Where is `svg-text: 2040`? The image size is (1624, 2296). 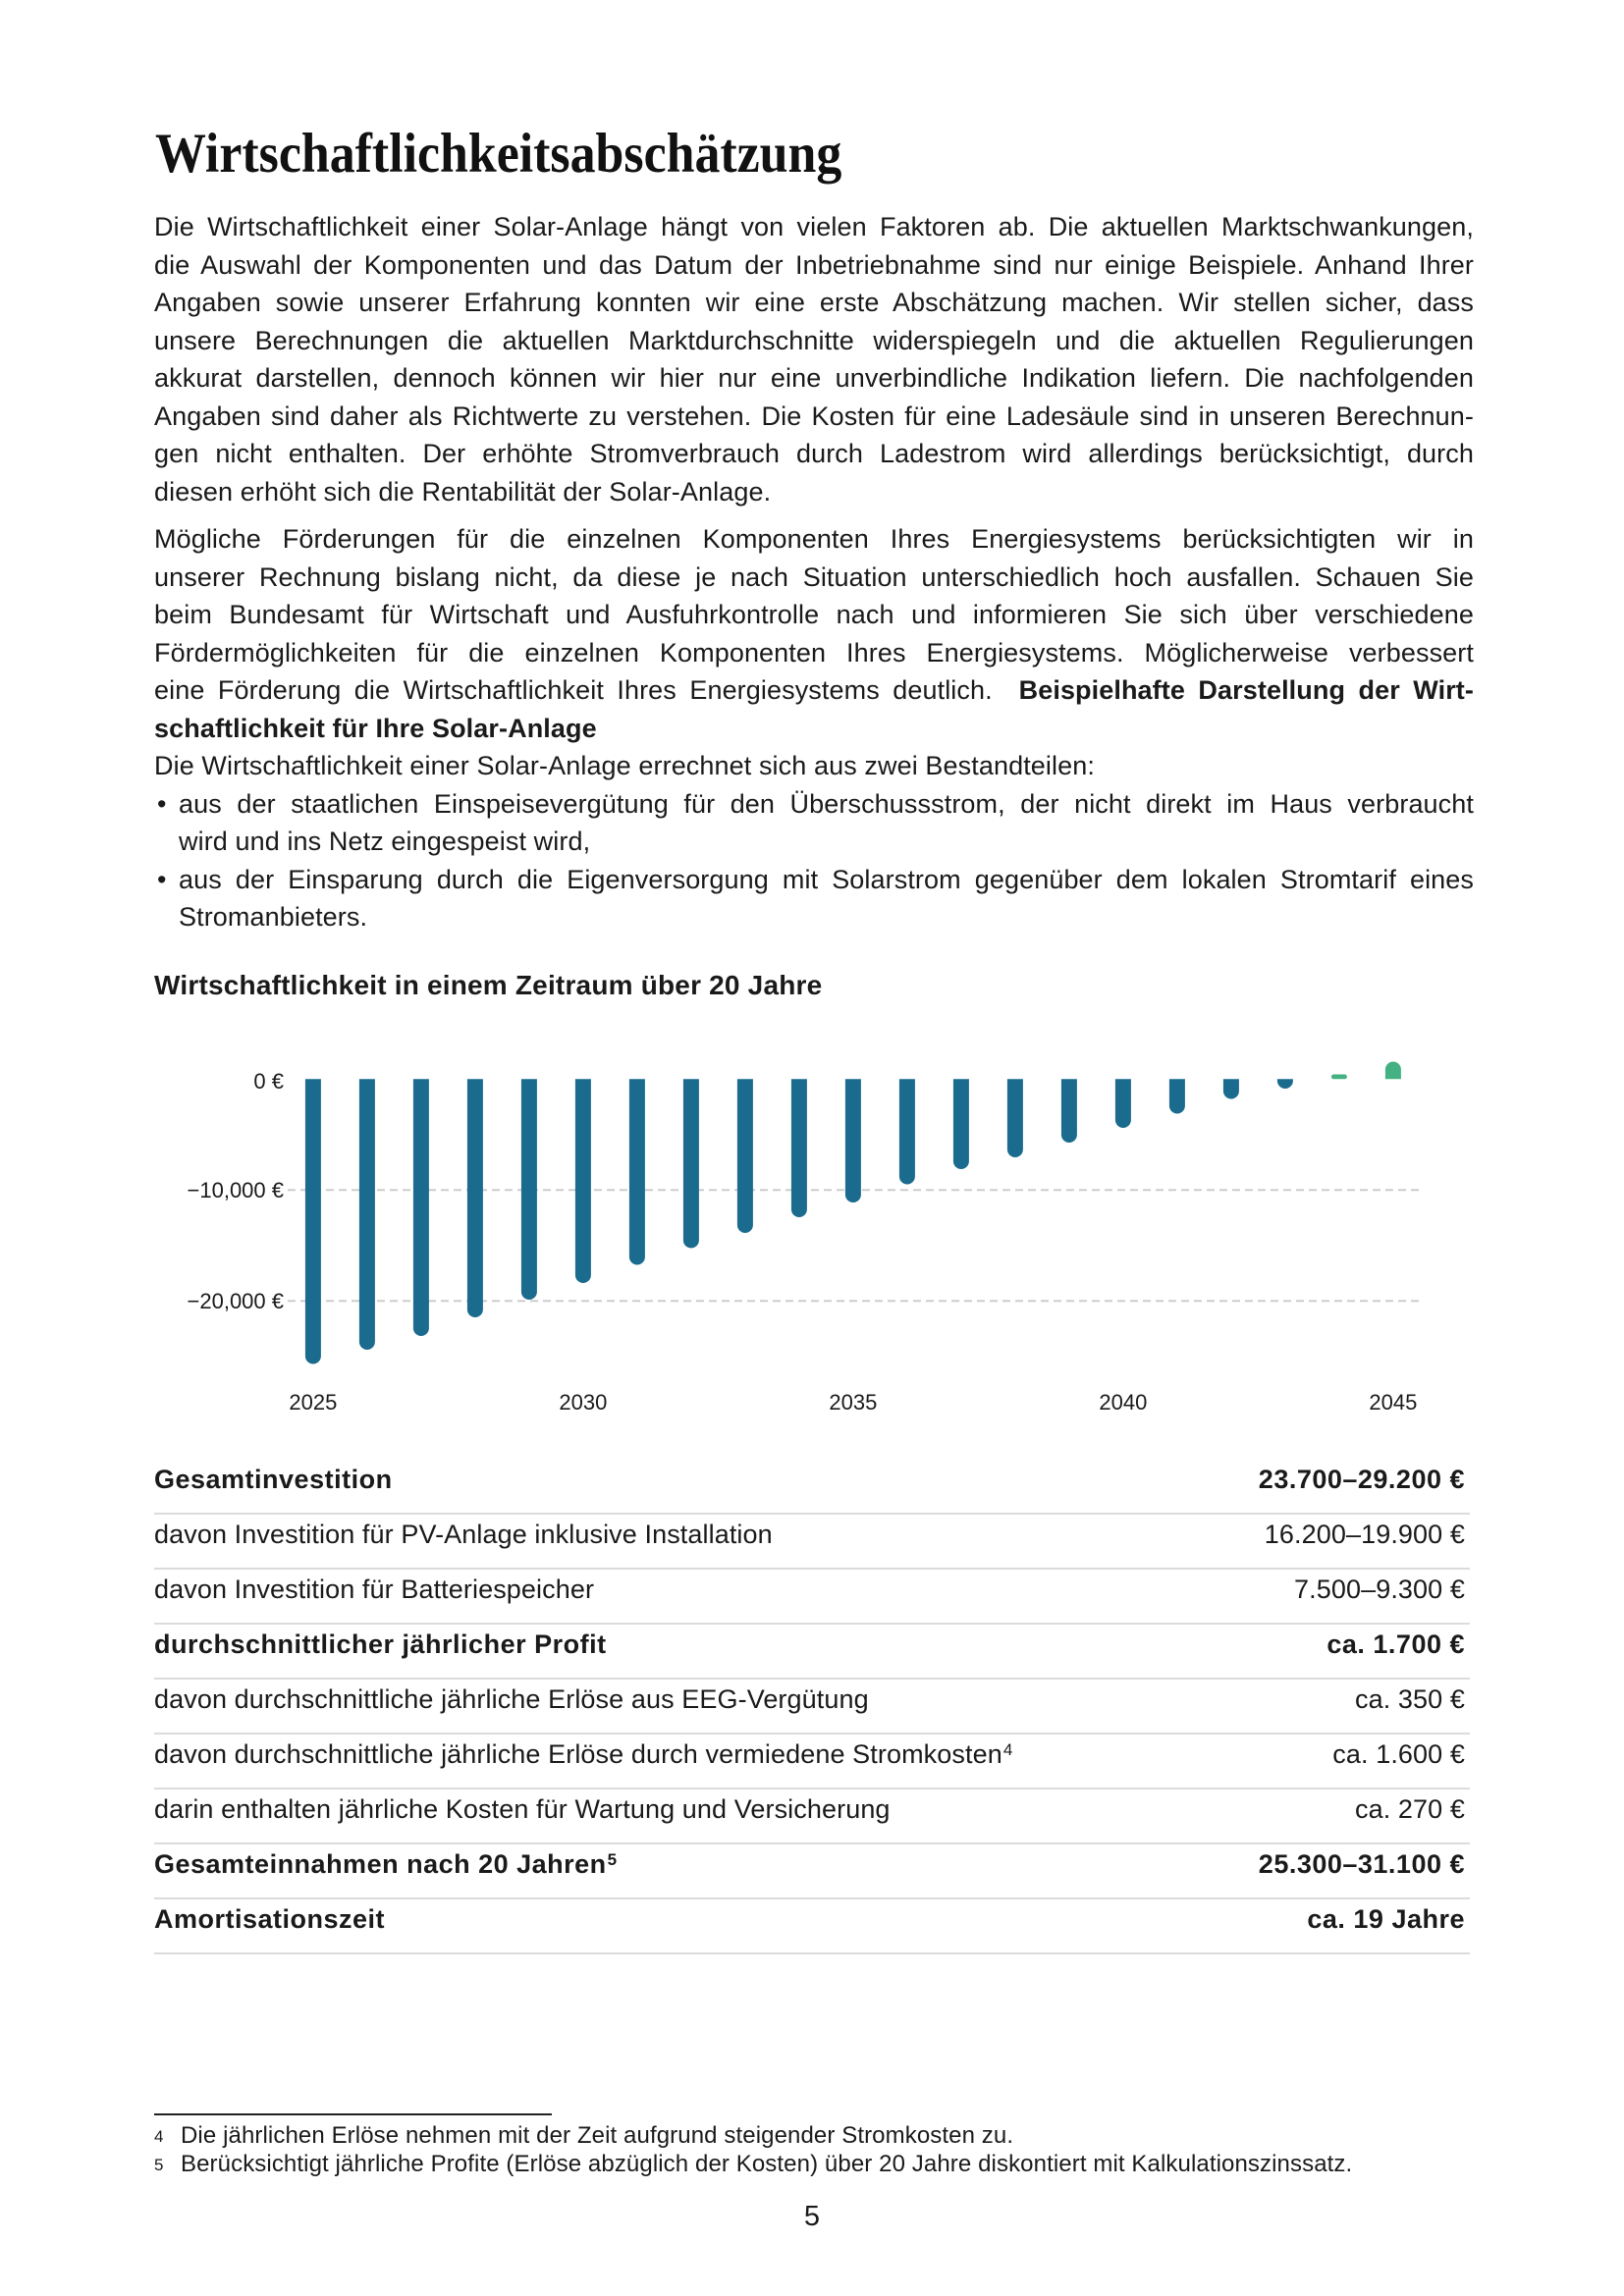
svg-text: 2040 is located at coordinates (1123, 1402).